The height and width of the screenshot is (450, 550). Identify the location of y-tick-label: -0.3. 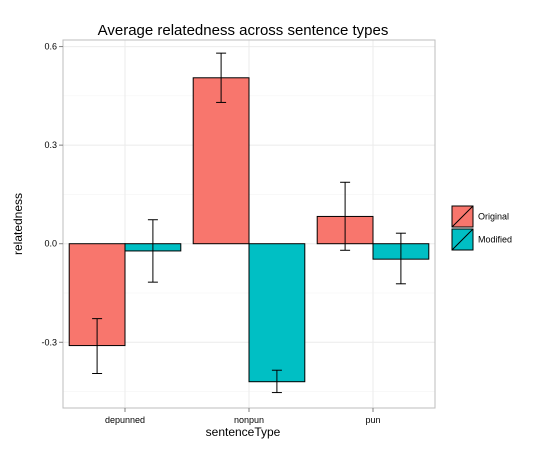
(49, 342).